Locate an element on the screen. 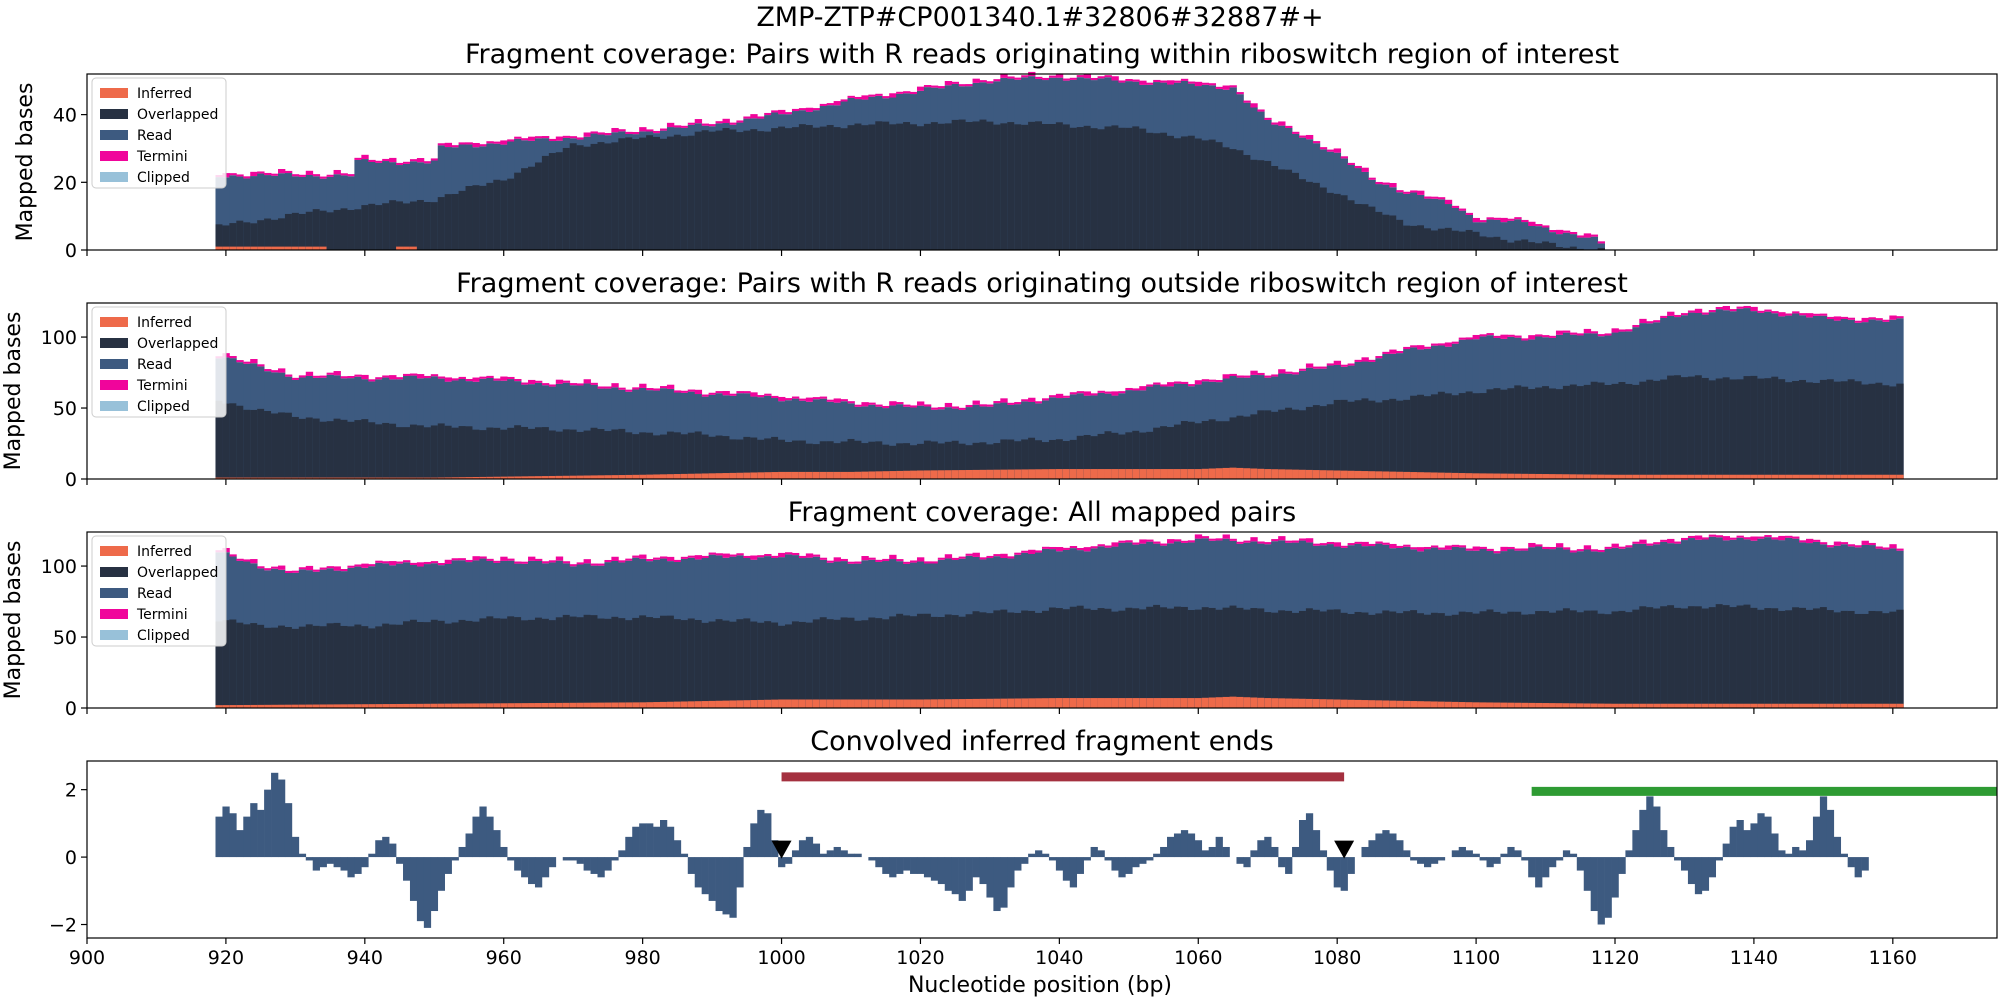 The width and height of the screenshot is (2000, 1000). y-tick-label: 0 is located at coordinates (71, 480).